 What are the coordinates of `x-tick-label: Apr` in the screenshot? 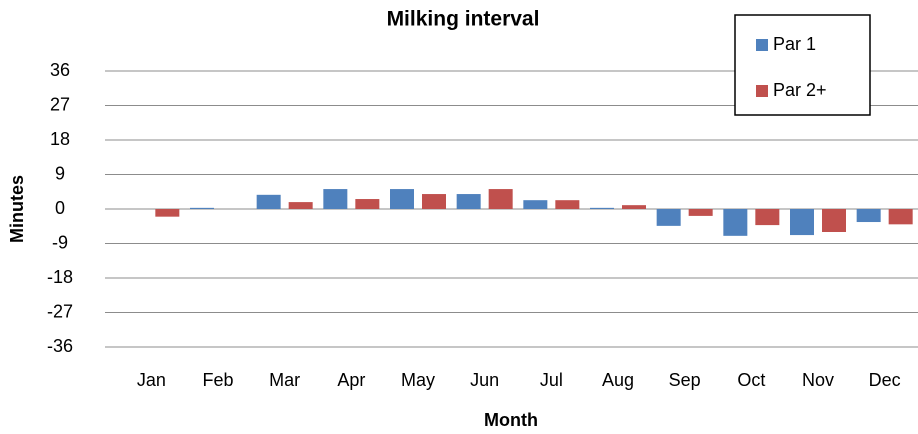 It's located at (351, 380).